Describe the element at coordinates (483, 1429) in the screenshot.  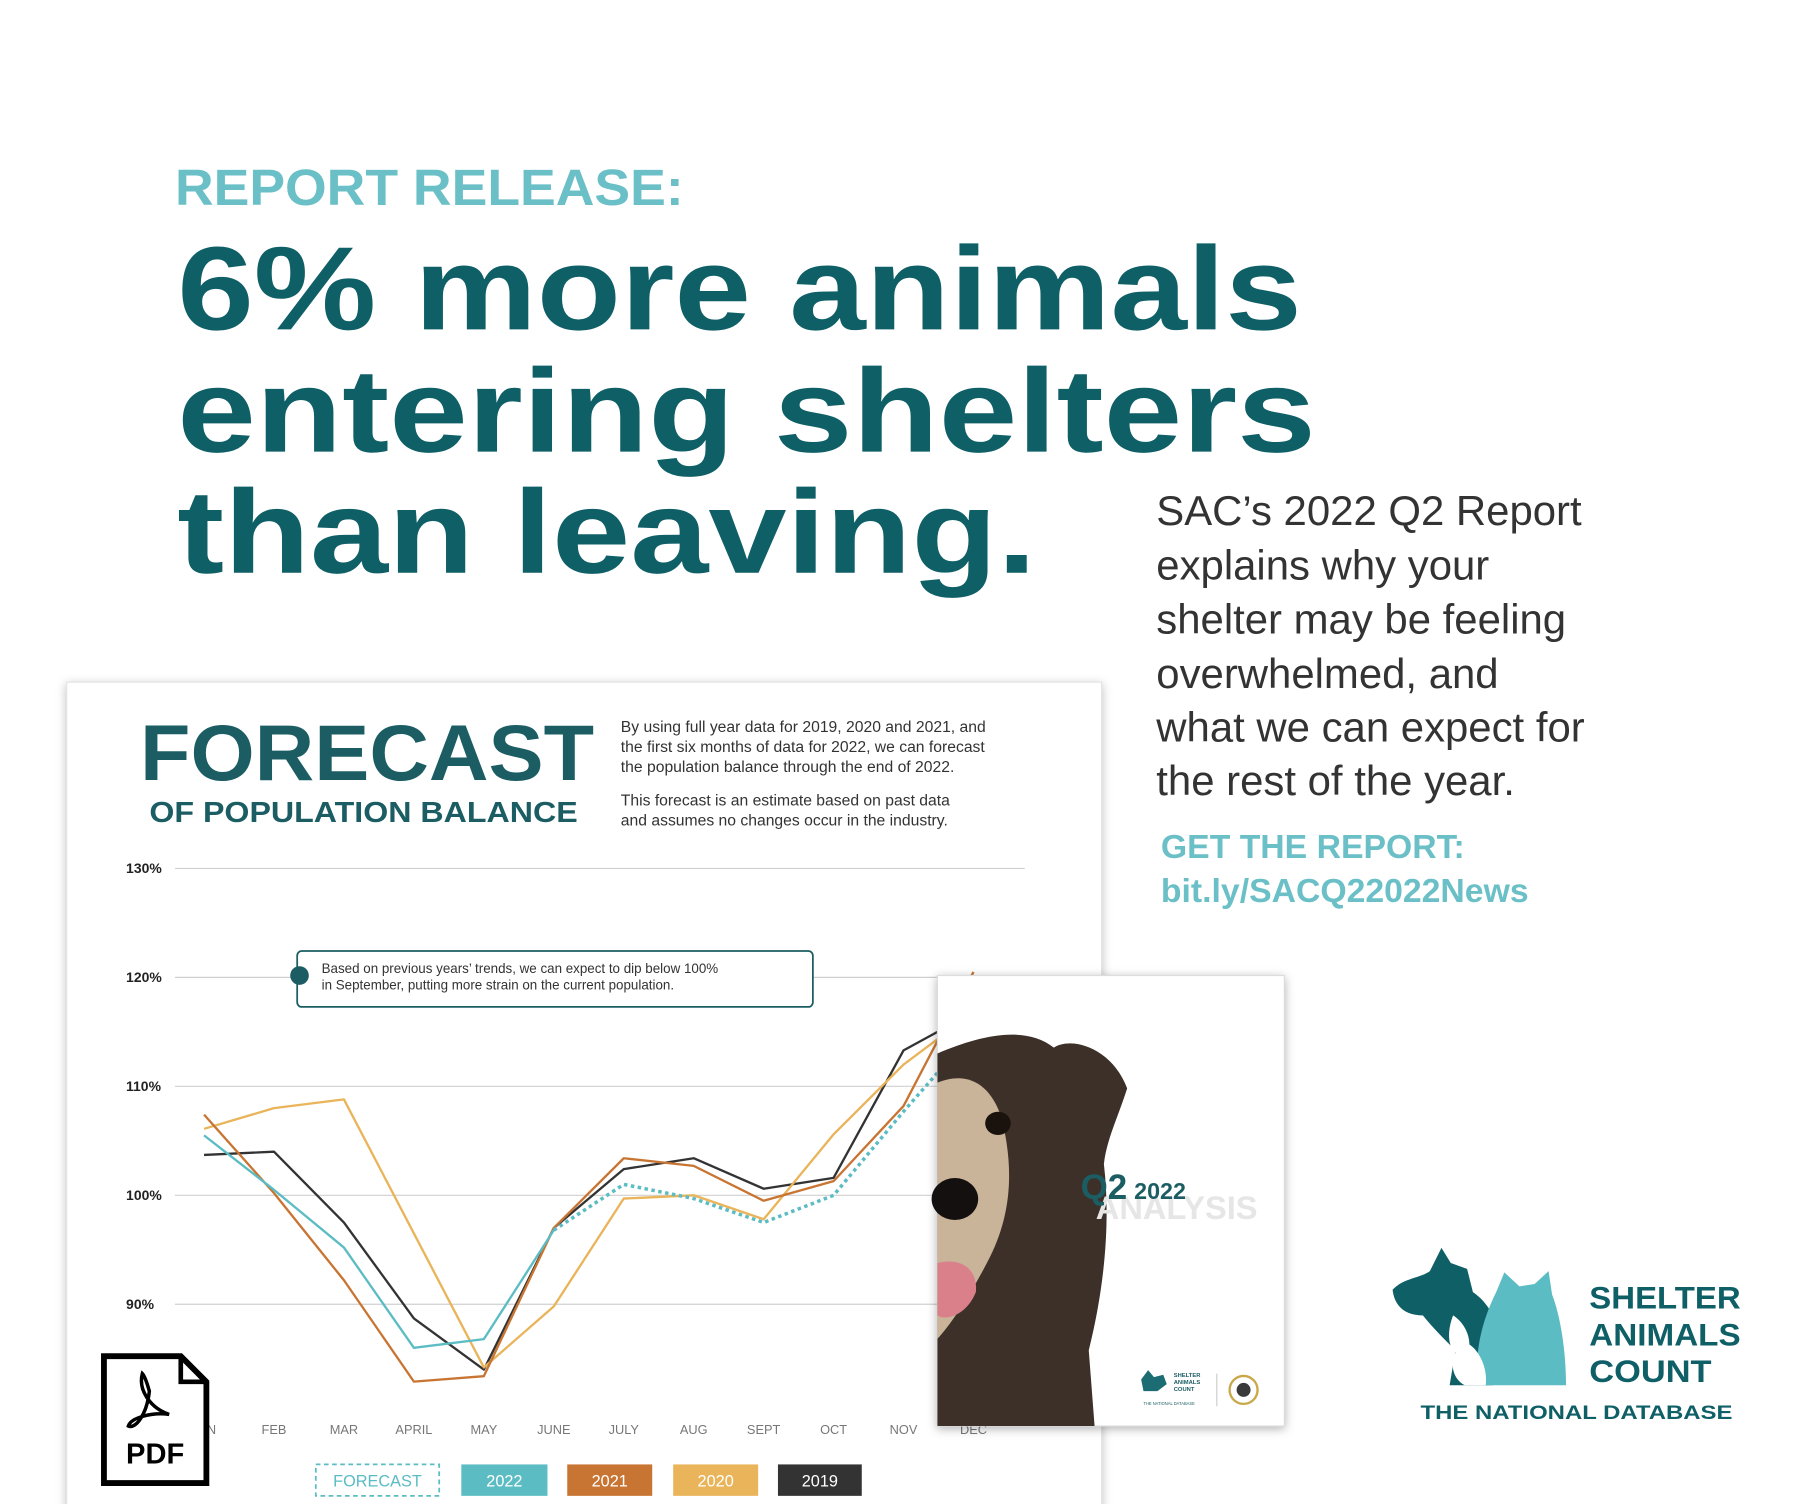
I see `x-tick-label: MAY` at that location.